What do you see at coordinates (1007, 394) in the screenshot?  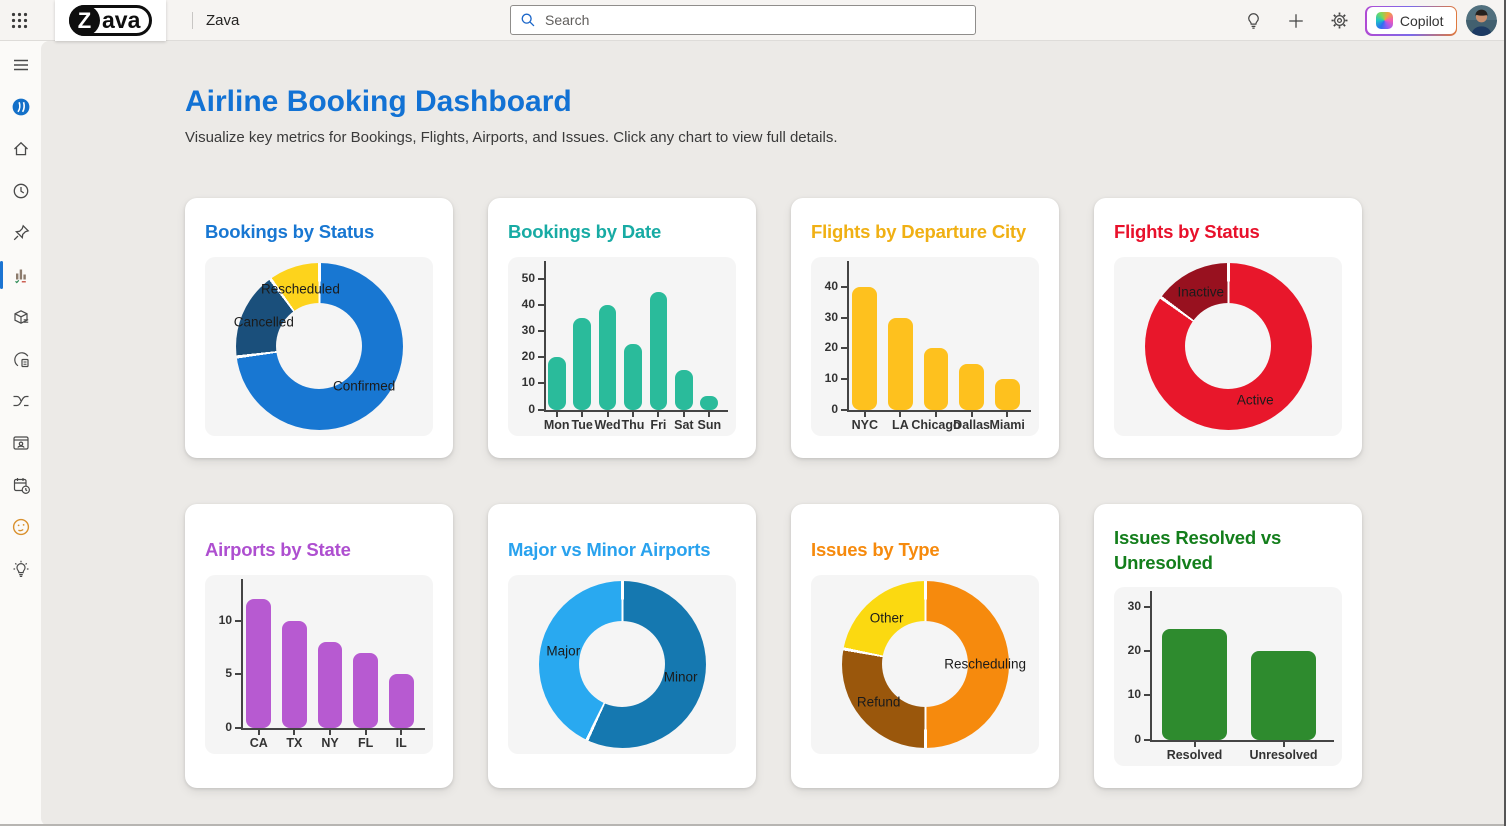 I see `bar-miami` at bounding box center [1007, 394].